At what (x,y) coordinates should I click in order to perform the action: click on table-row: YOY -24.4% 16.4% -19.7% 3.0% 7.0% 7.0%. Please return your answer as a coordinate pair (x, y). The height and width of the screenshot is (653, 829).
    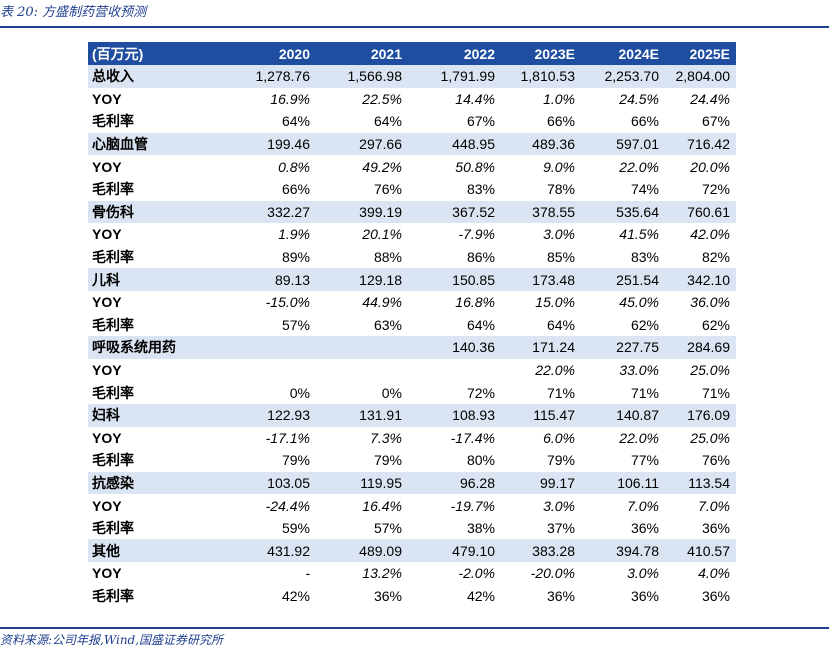
    Looking at the image, I should click on (412, 505).